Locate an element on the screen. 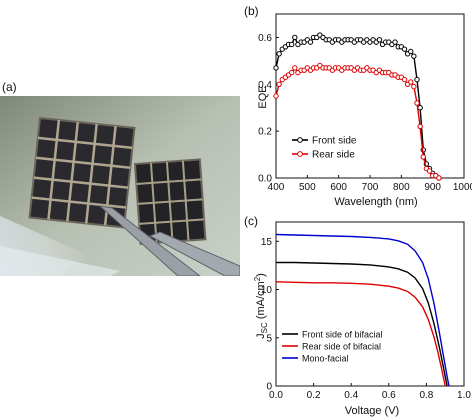 The height and width of the screenshot is (419, 474). jv-y-label-sub: SC is located at coordinates (264, 327).